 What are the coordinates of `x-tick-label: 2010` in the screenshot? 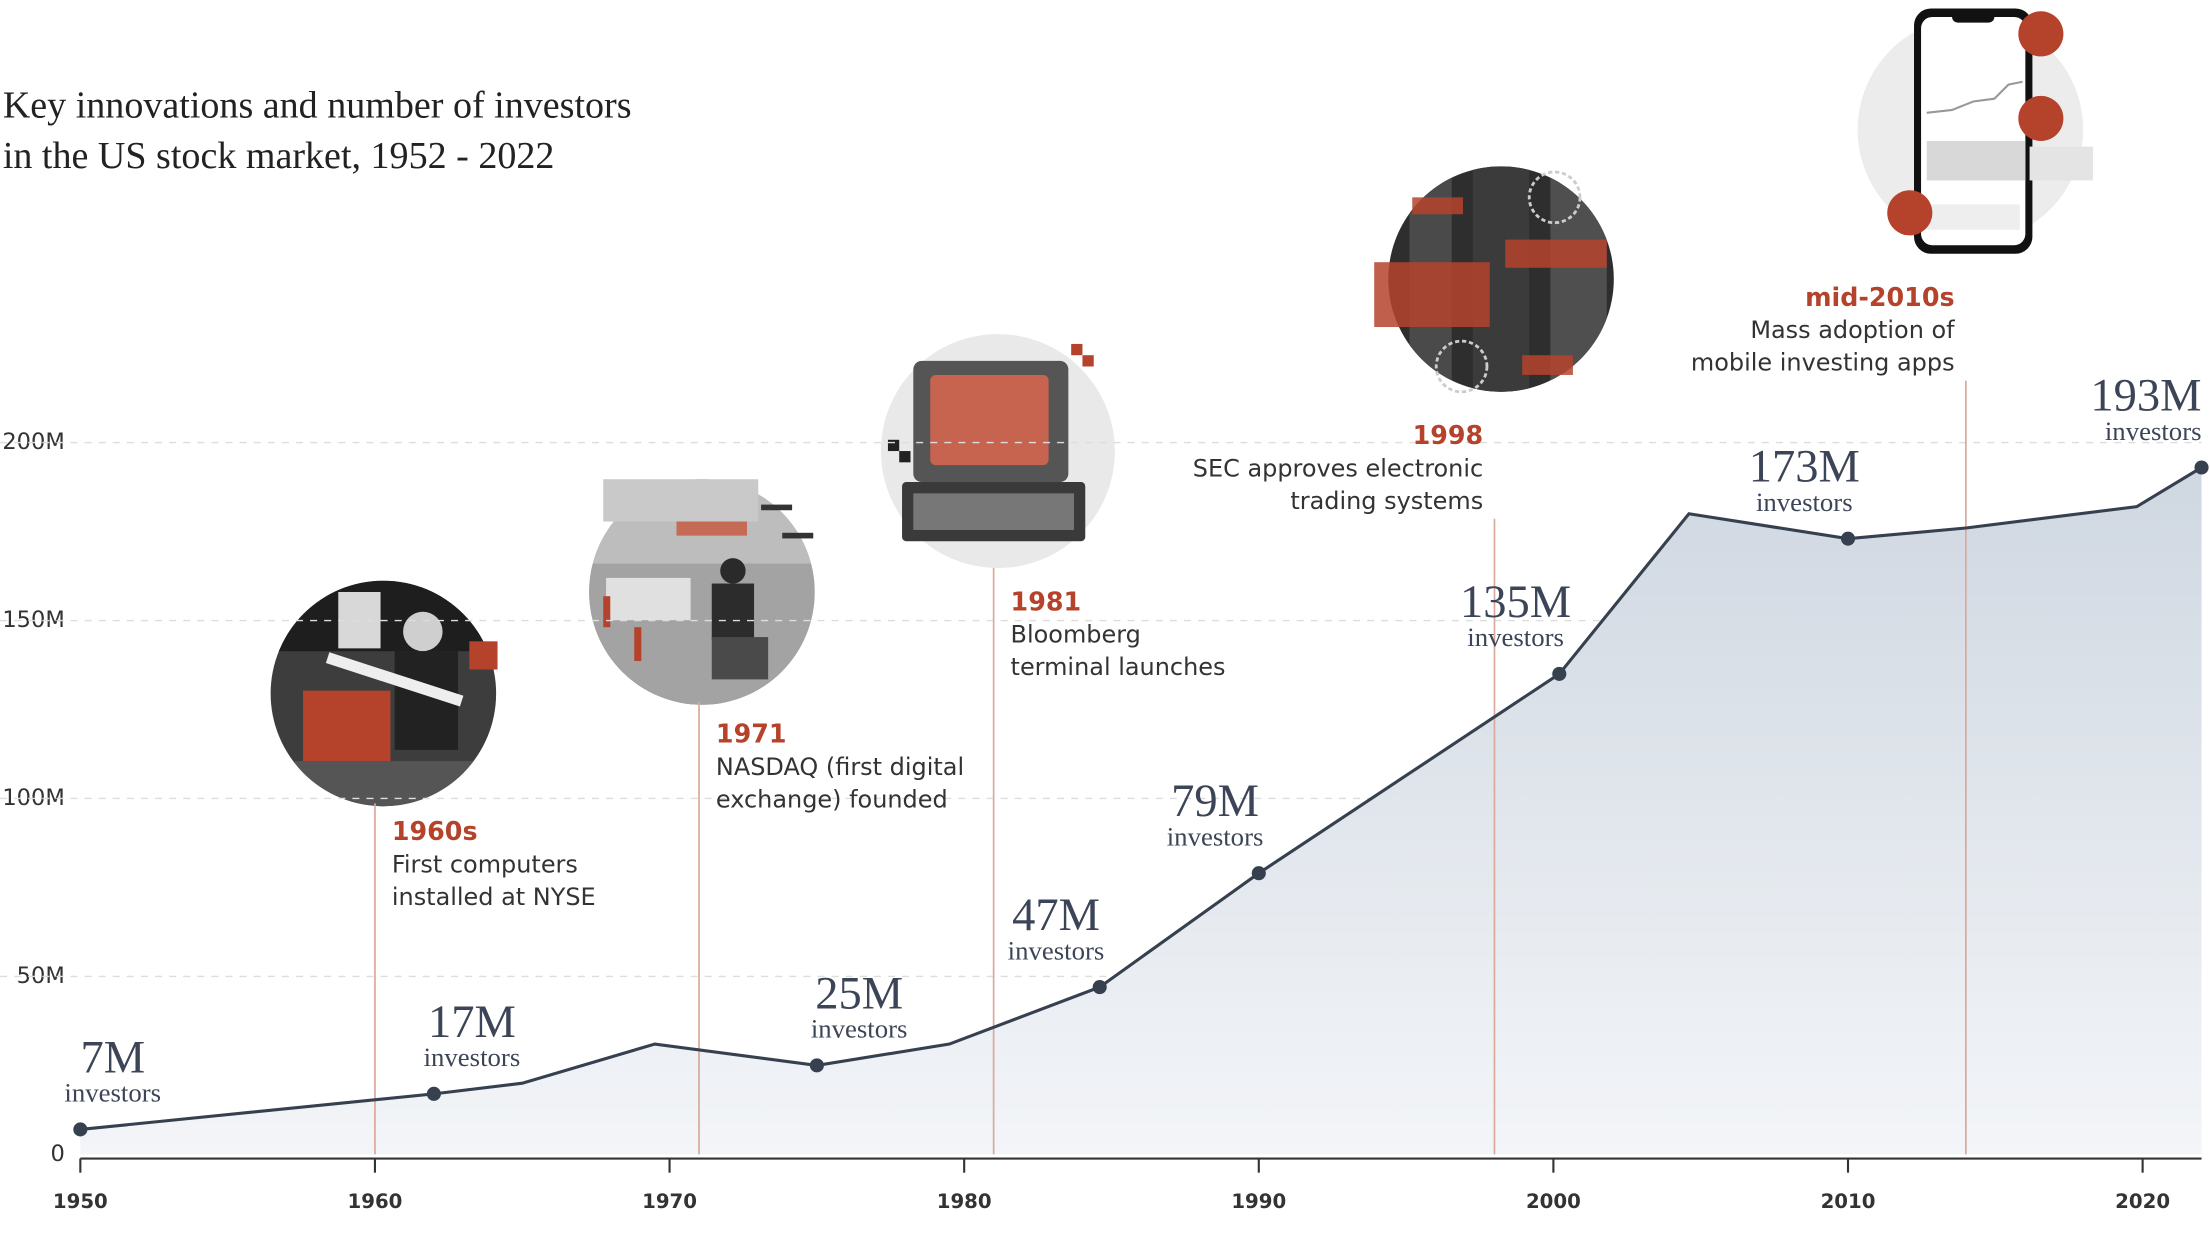 It's located at (1848, 1201).